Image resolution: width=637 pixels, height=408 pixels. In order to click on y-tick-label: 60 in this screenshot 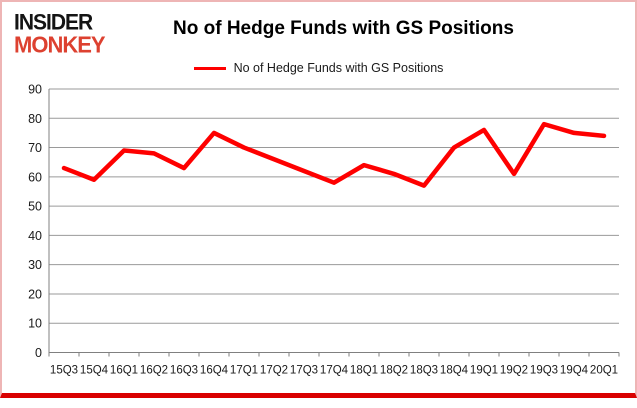, I will do `click(35, 177)`.